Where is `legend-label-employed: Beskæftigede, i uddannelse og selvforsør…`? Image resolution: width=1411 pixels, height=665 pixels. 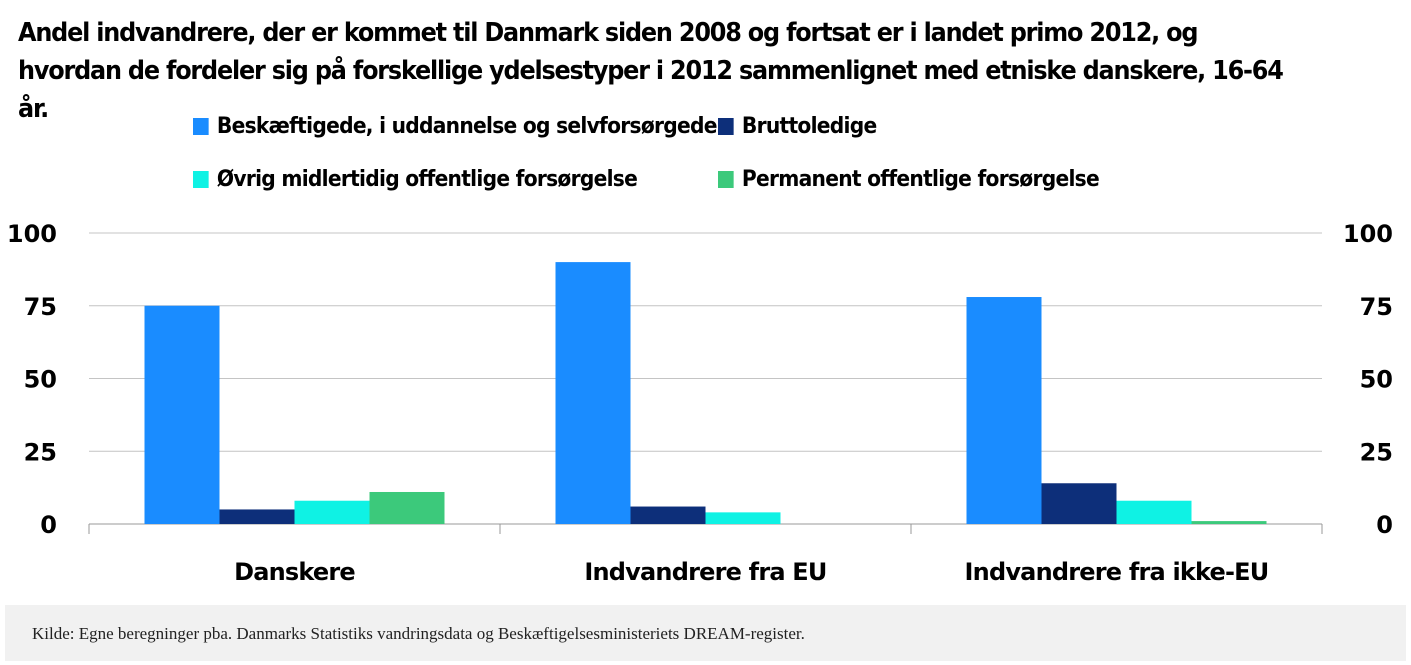 legend-label-employed: Beskæftigede, i uddannelse og selvforsør… is located at coordinates (467, 126).